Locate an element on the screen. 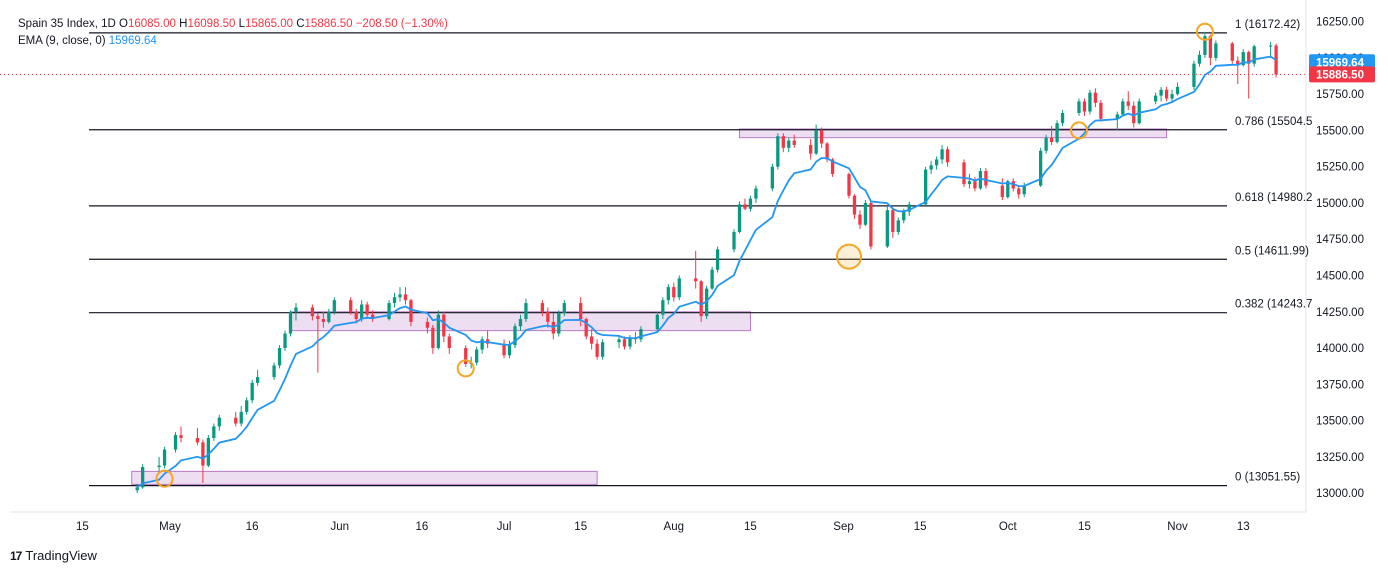  y-tick-label: 15750.00 is located at coordinates (1340, 95).